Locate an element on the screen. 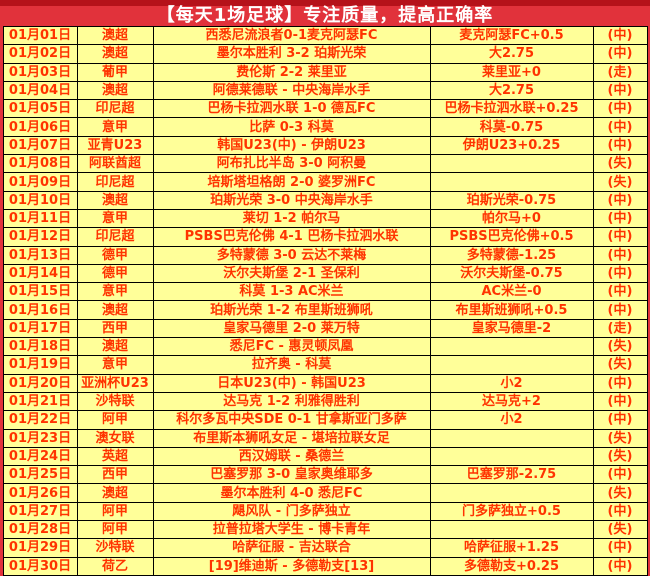 This screenshot has height=576, width=650. league-cell: 德甲 is located at coordinates (115, 255).